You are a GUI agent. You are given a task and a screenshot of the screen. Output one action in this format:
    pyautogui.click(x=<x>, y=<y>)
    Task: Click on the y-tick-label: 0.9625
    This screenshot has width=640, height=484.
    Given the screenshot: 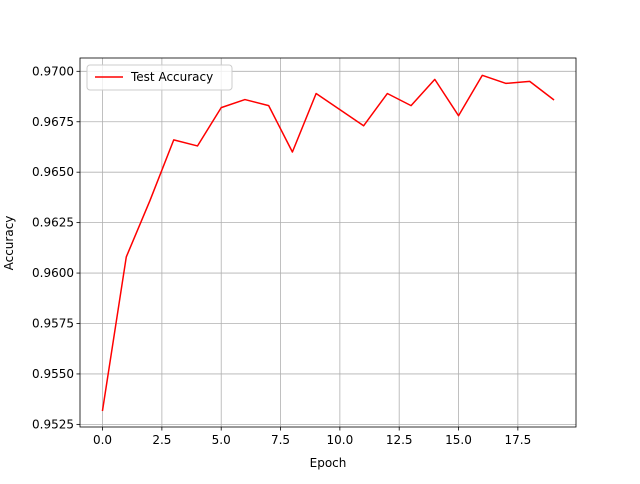 What is the action you would take?
    pyautogui.click(x=53, y=223)
    